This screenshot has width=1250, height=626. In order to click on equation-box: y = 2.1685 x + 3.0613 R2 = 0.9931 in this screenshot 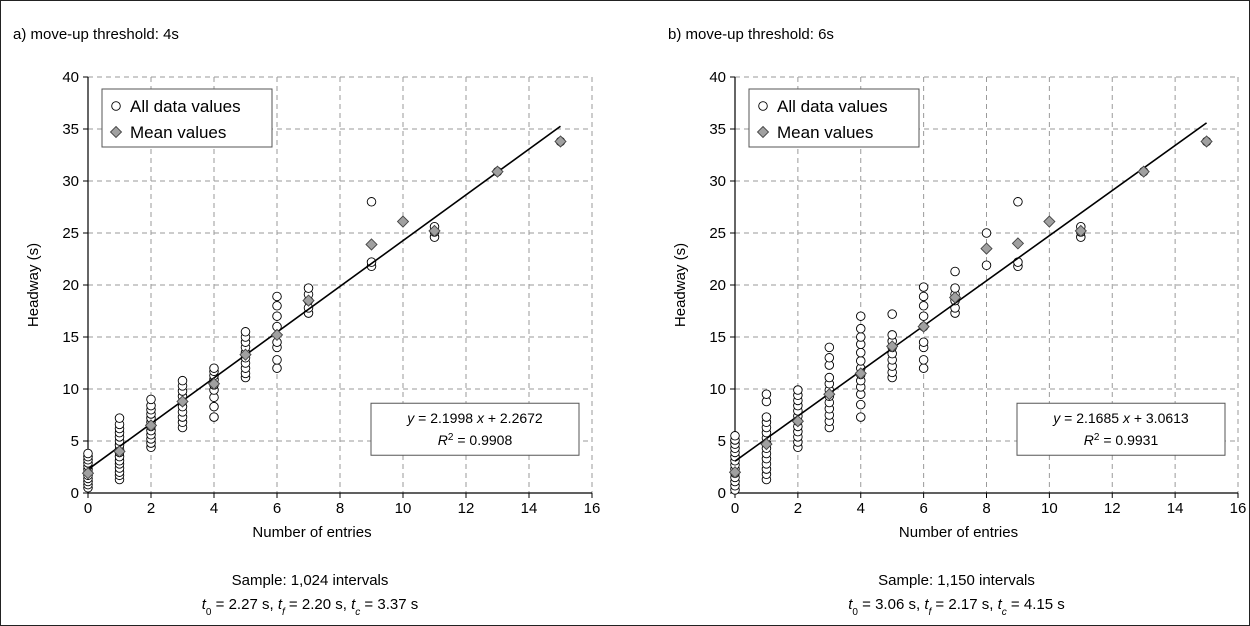, I will do `click(1121, 429)`.